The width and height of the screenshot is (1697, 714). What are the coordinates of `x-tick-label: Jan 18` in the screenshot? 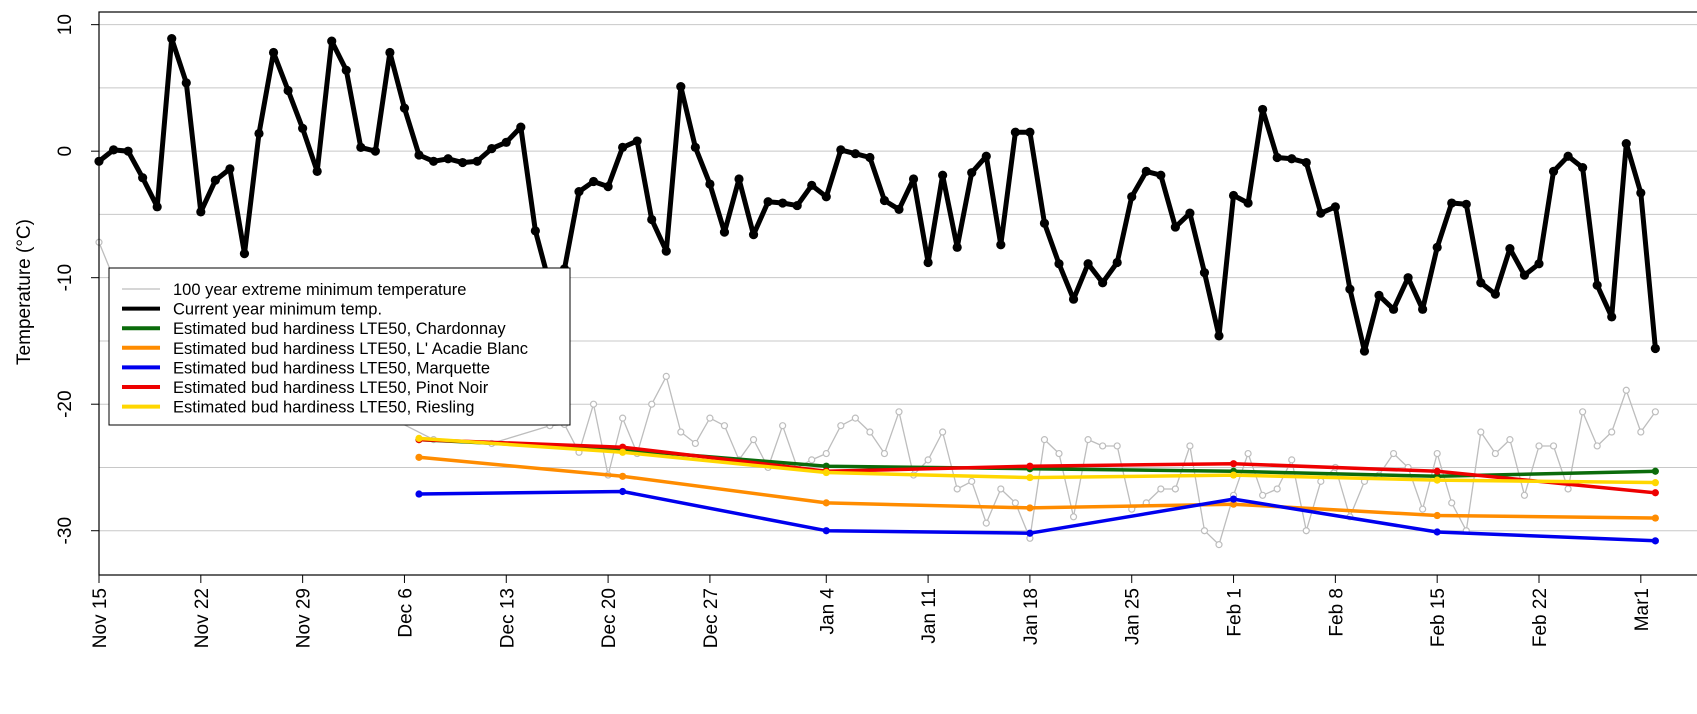 It's located at (1031, 616).